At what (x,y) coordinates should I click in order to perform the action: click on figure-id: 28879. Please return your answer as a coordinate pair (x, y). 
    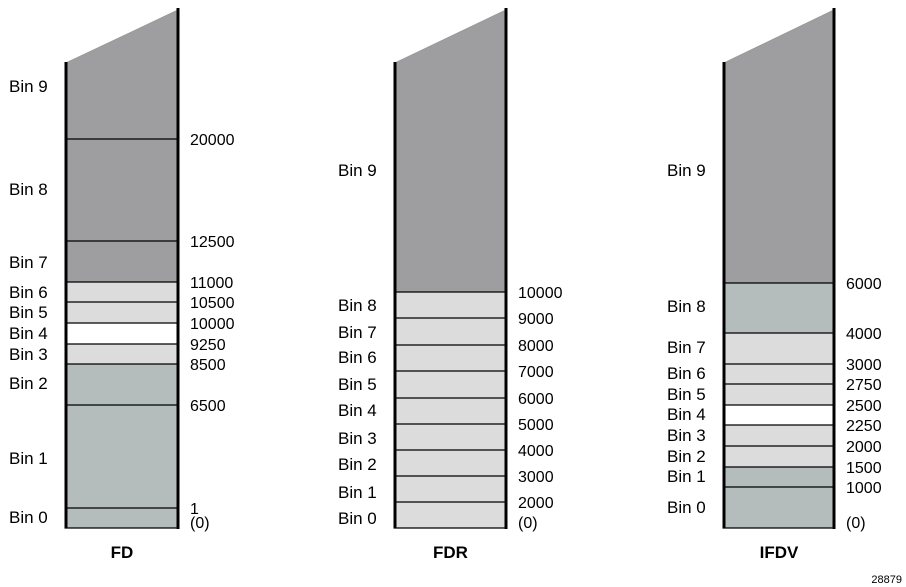
    Looking at the image, I should click on (886, 580).